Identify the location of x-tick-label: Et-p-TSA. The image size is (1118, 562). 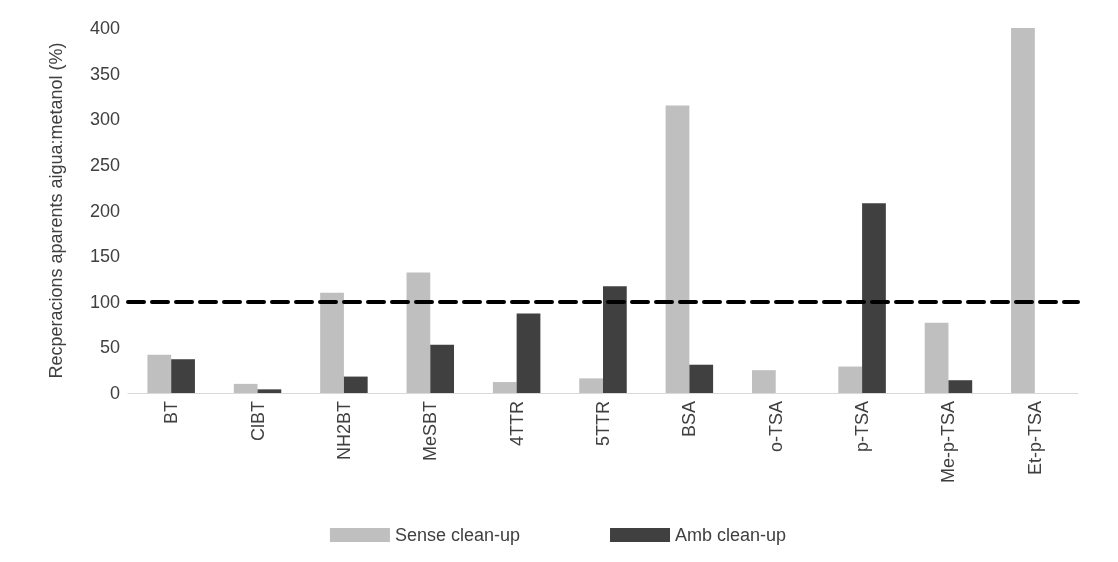
(1034, 438).